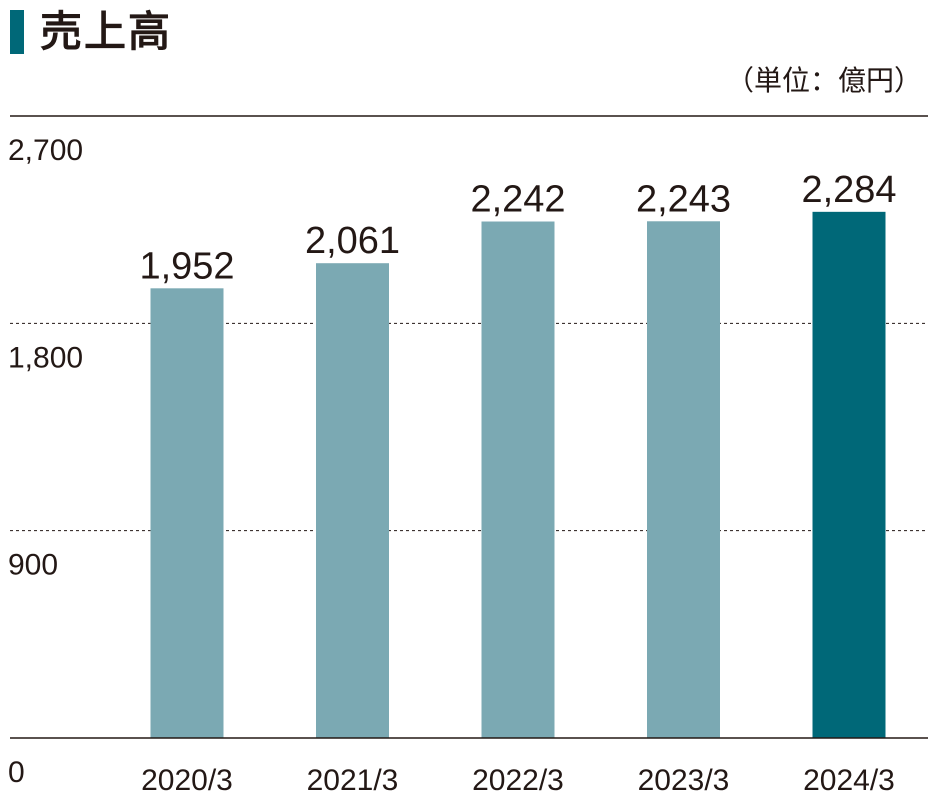  What do you see at coordinates (518, 479) in the screenshot?
I see `bar-2022/3` at bounding box center [518, 479].